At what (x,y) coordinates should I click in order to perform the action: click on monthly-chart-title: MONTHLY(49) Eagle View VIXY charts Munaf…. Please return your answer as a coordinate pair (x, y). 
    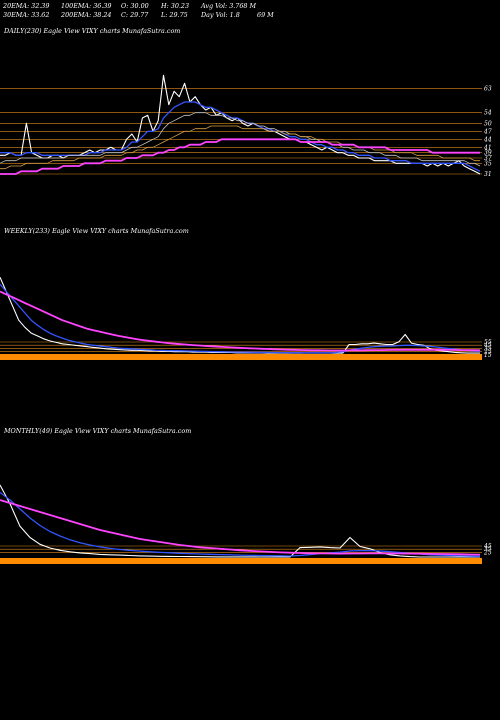
    Looking at the image, I should click on (98, 431).